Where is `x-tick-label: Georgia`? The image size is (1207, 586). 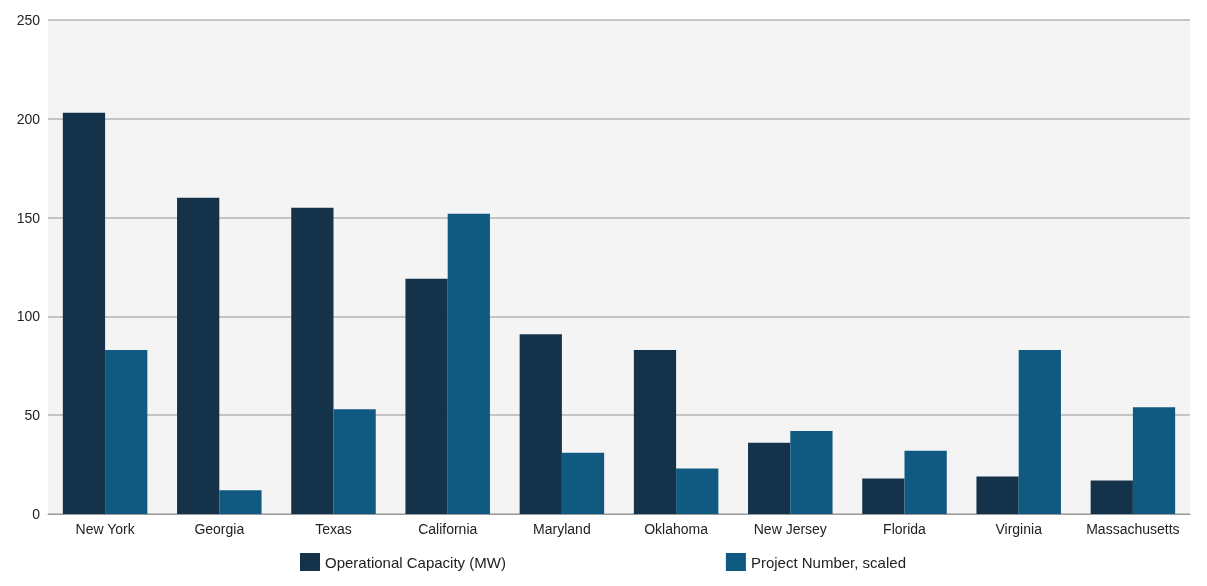 x-tick-label: Georgia is located at coordinates (219, 529).